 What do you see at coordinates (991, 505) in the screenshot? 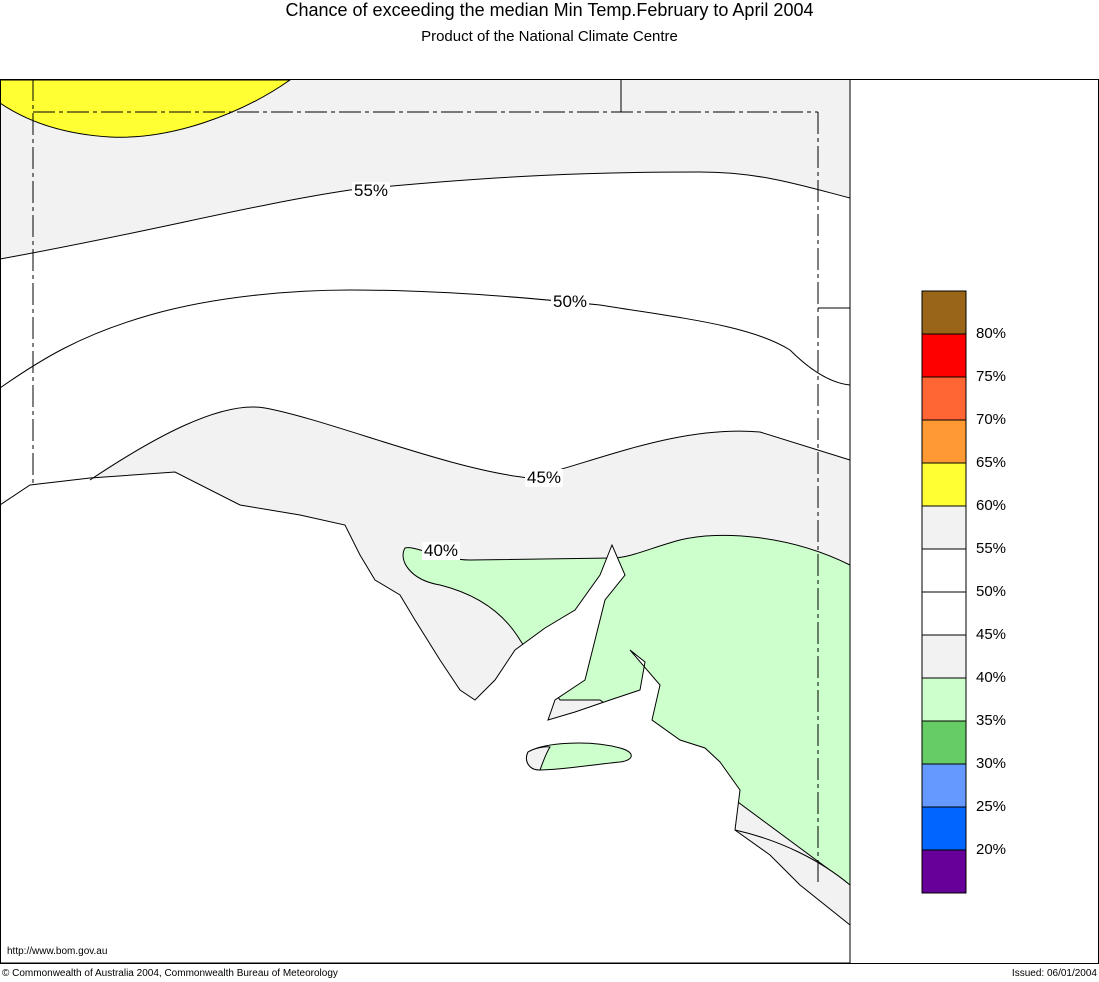
I see `legend-label: 60%` at bounding box center [991, 505].